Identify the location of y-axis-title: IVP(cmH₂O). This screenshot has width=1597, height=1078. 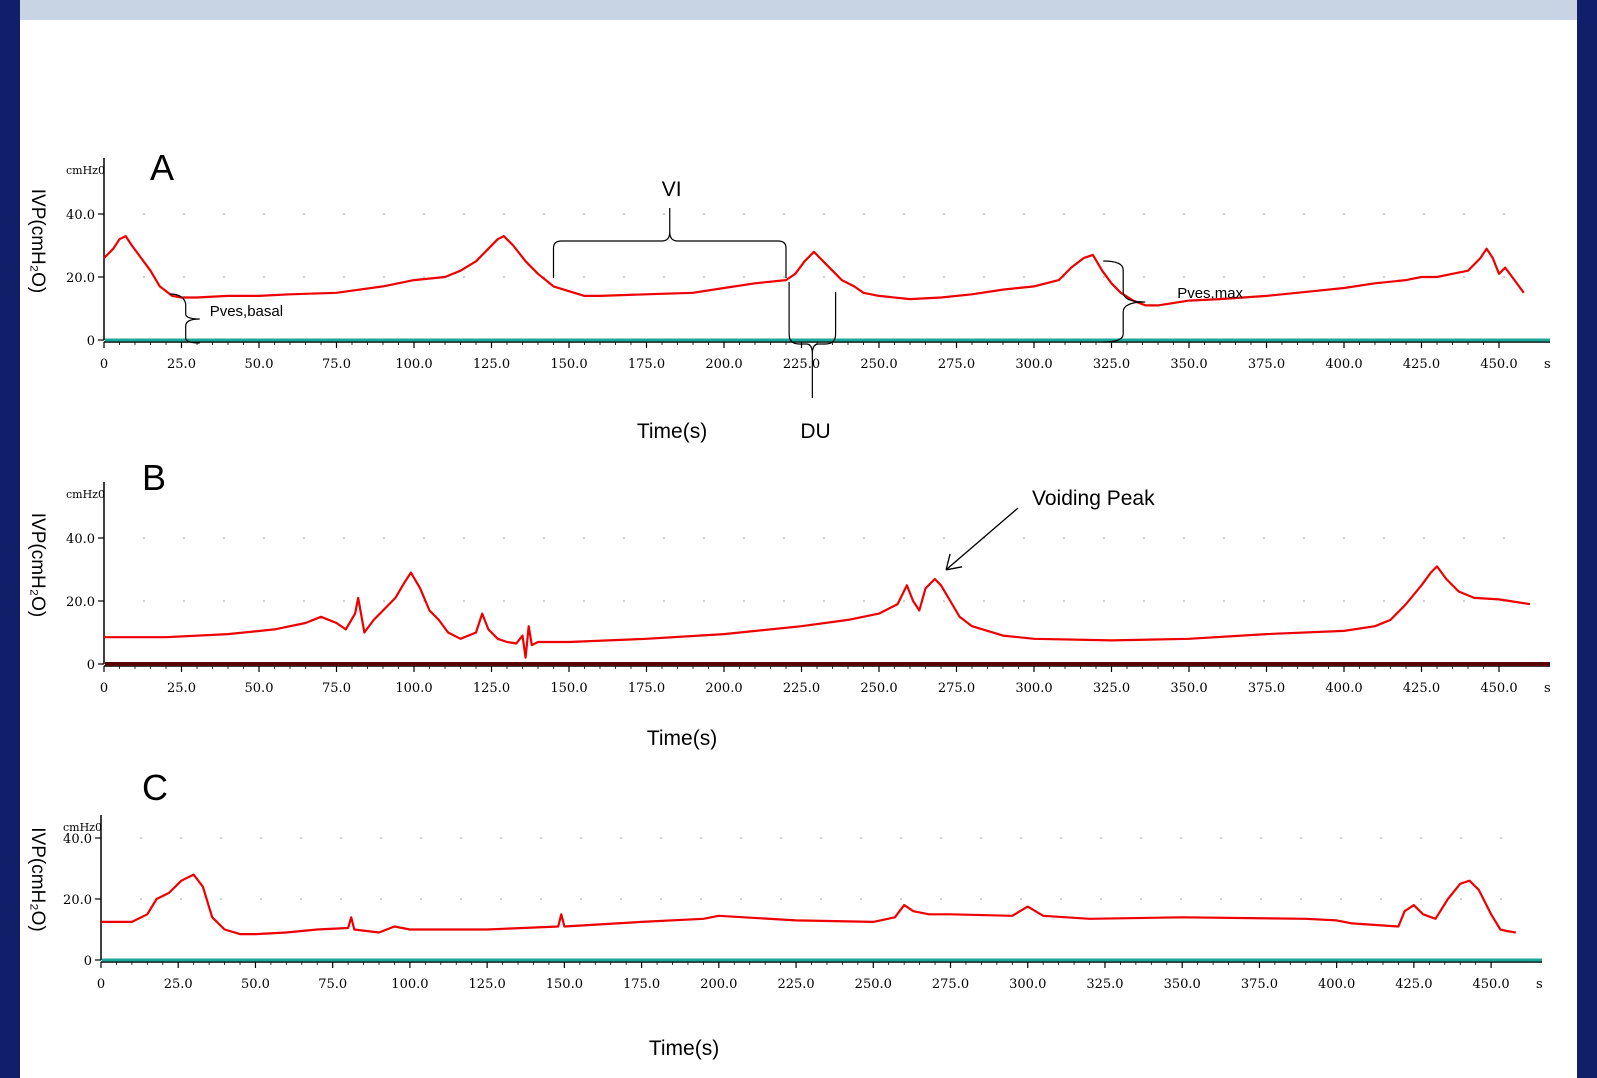
(37, 879).